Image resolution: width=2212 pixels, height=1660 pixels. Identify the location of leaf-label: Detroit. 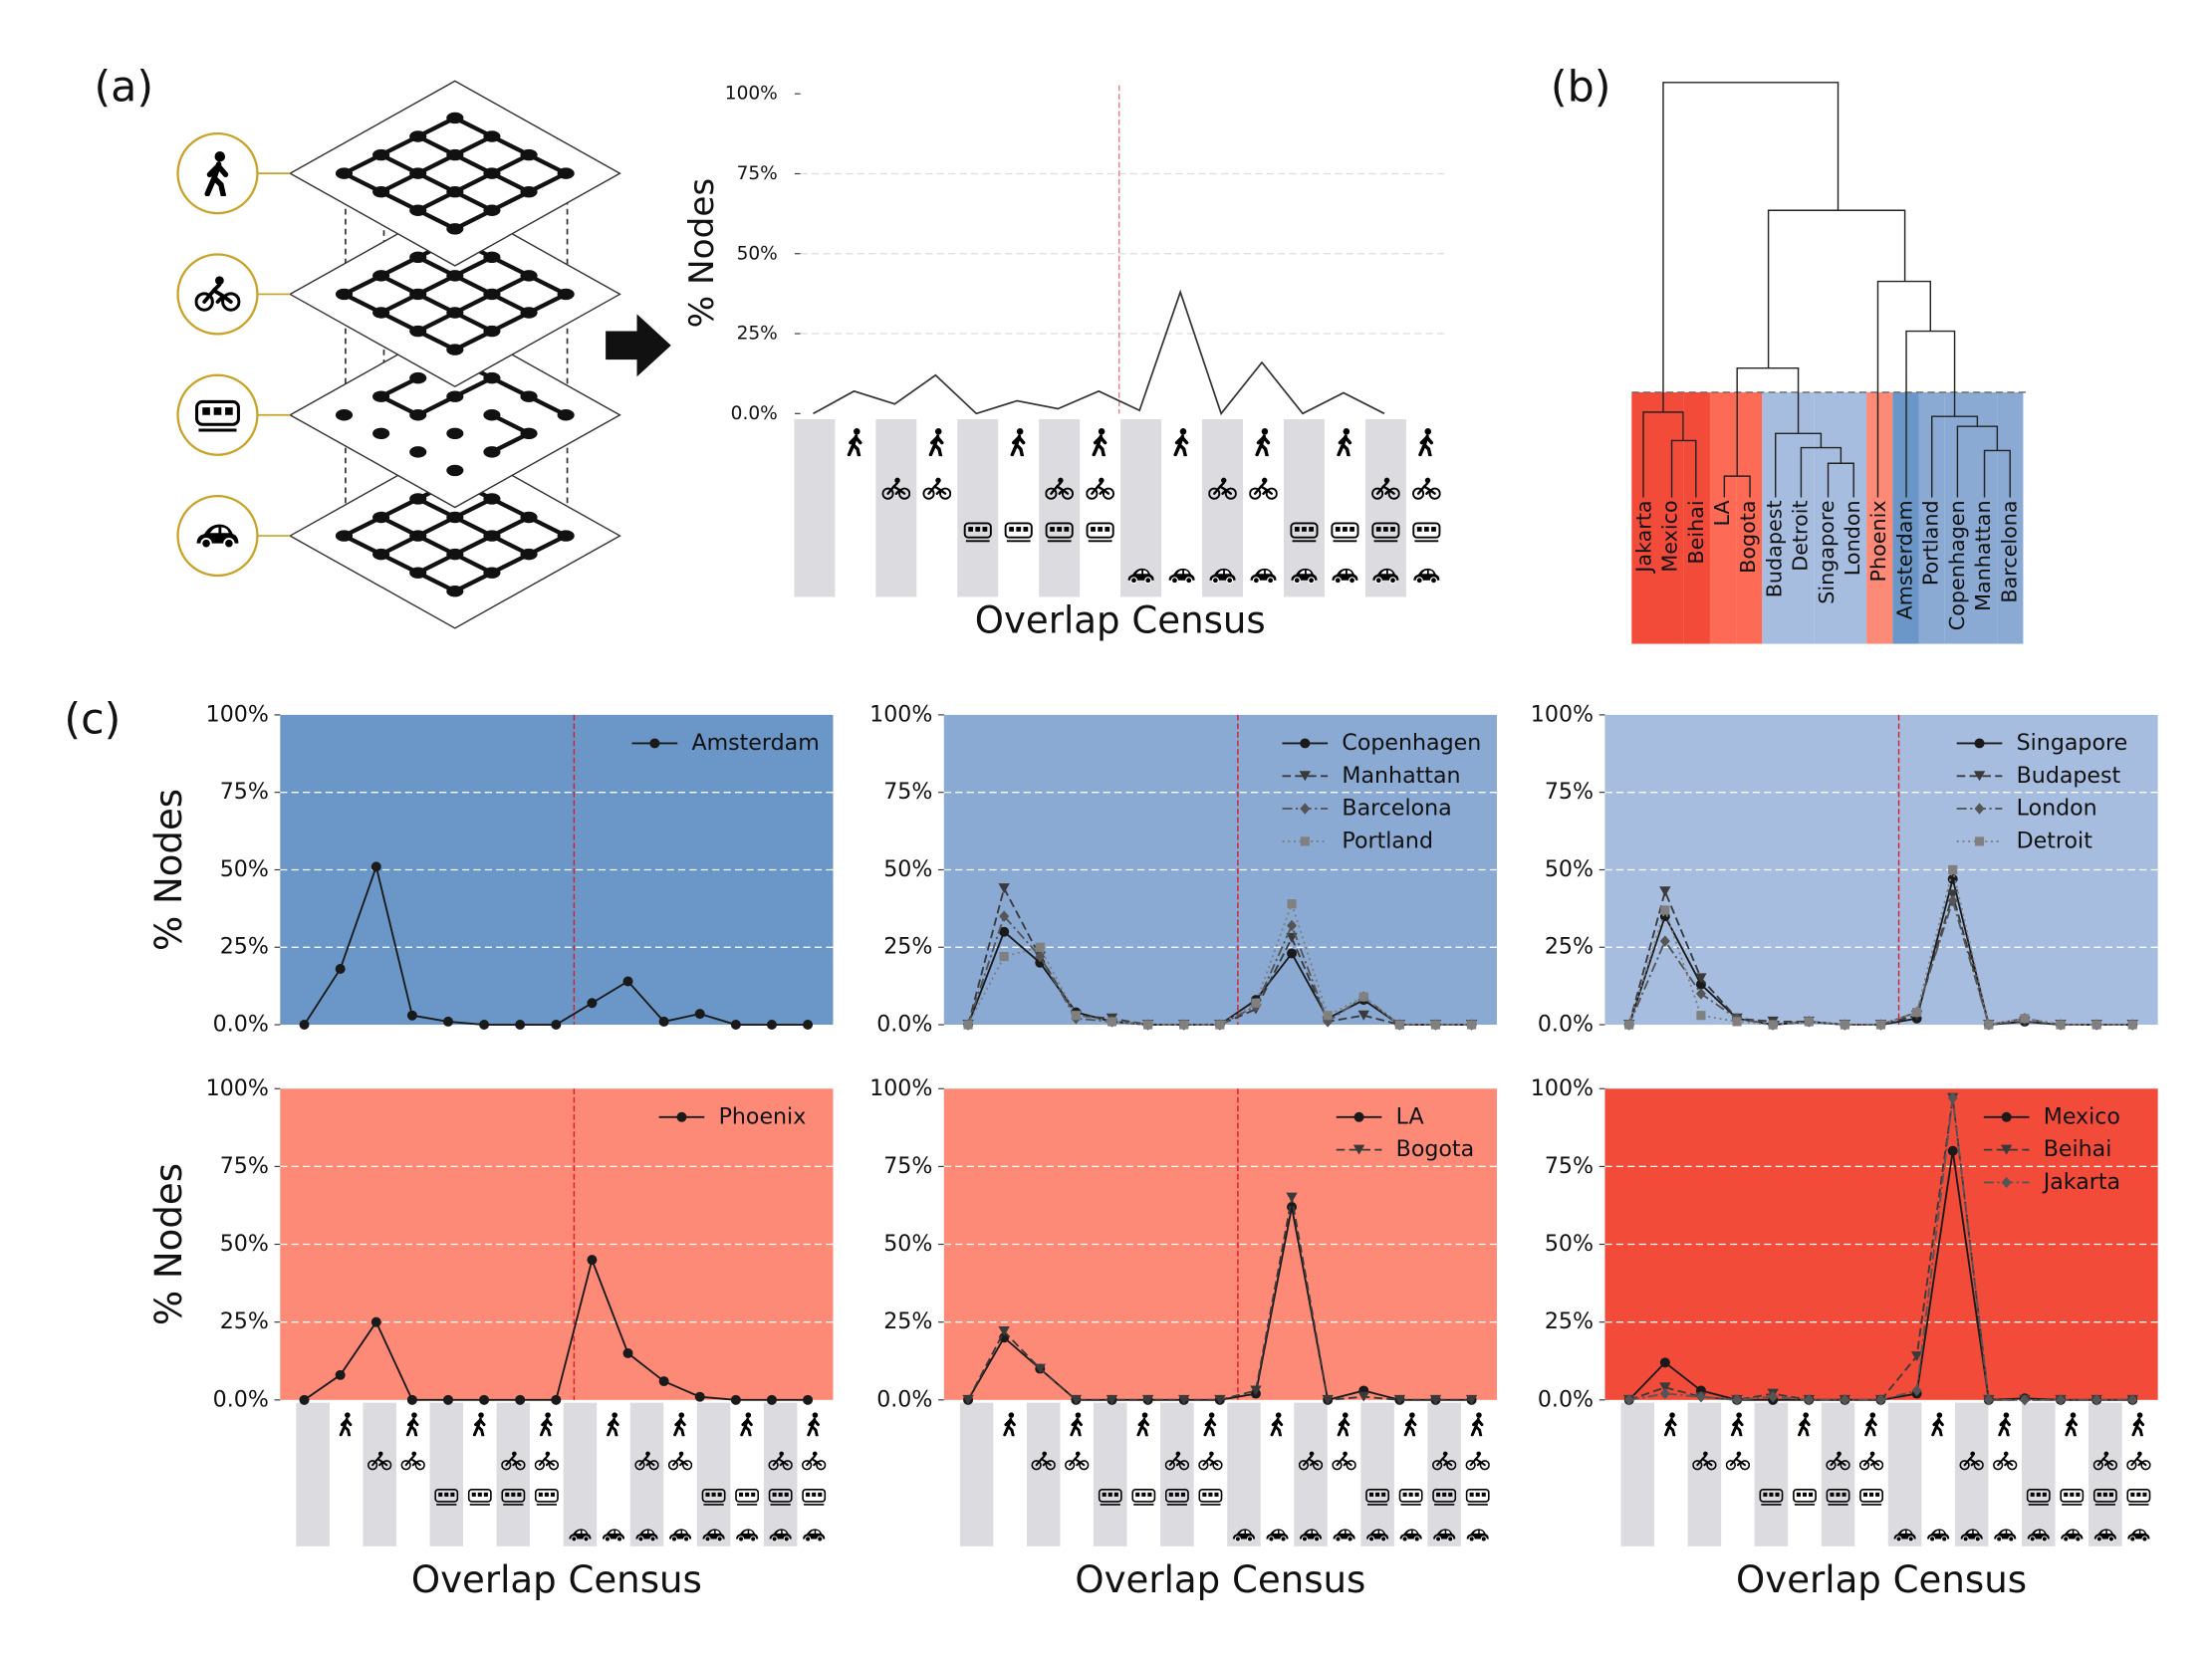
(1801, 535).